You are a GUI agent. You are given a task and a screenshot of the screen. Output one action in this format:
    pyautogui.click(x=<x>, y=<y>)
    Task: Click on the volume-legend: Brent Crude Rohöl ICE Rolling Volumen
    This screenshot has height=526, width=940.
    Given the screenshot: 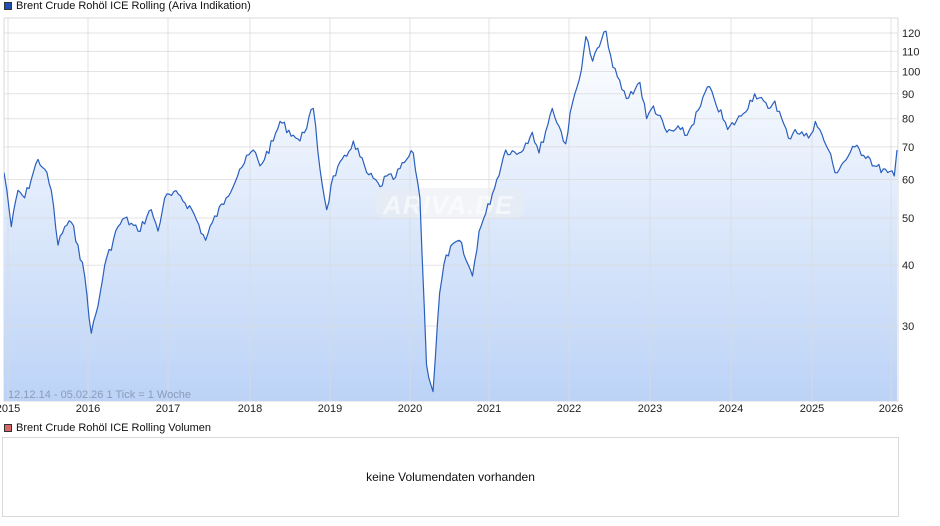 What is the action you would take?
    pyautogui.click(x=107, y=428)
    